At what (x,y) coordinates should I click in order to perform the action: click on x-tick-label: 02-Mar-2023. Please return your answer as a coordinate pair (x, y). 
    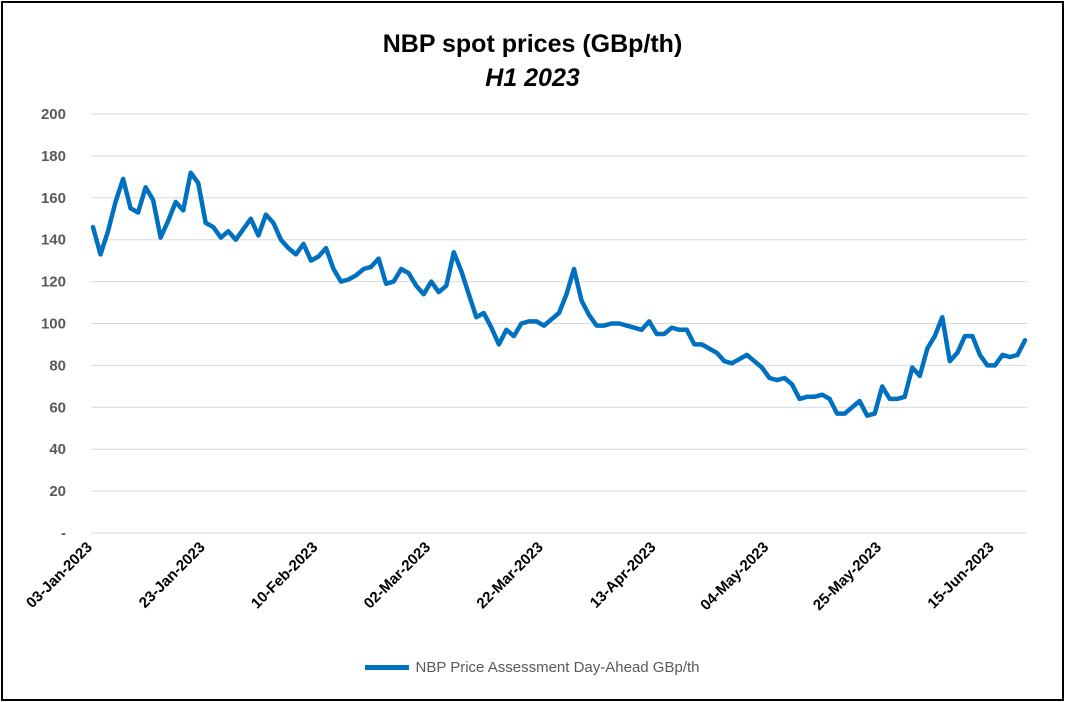
    Looking at the image, I should click on (397, 575).